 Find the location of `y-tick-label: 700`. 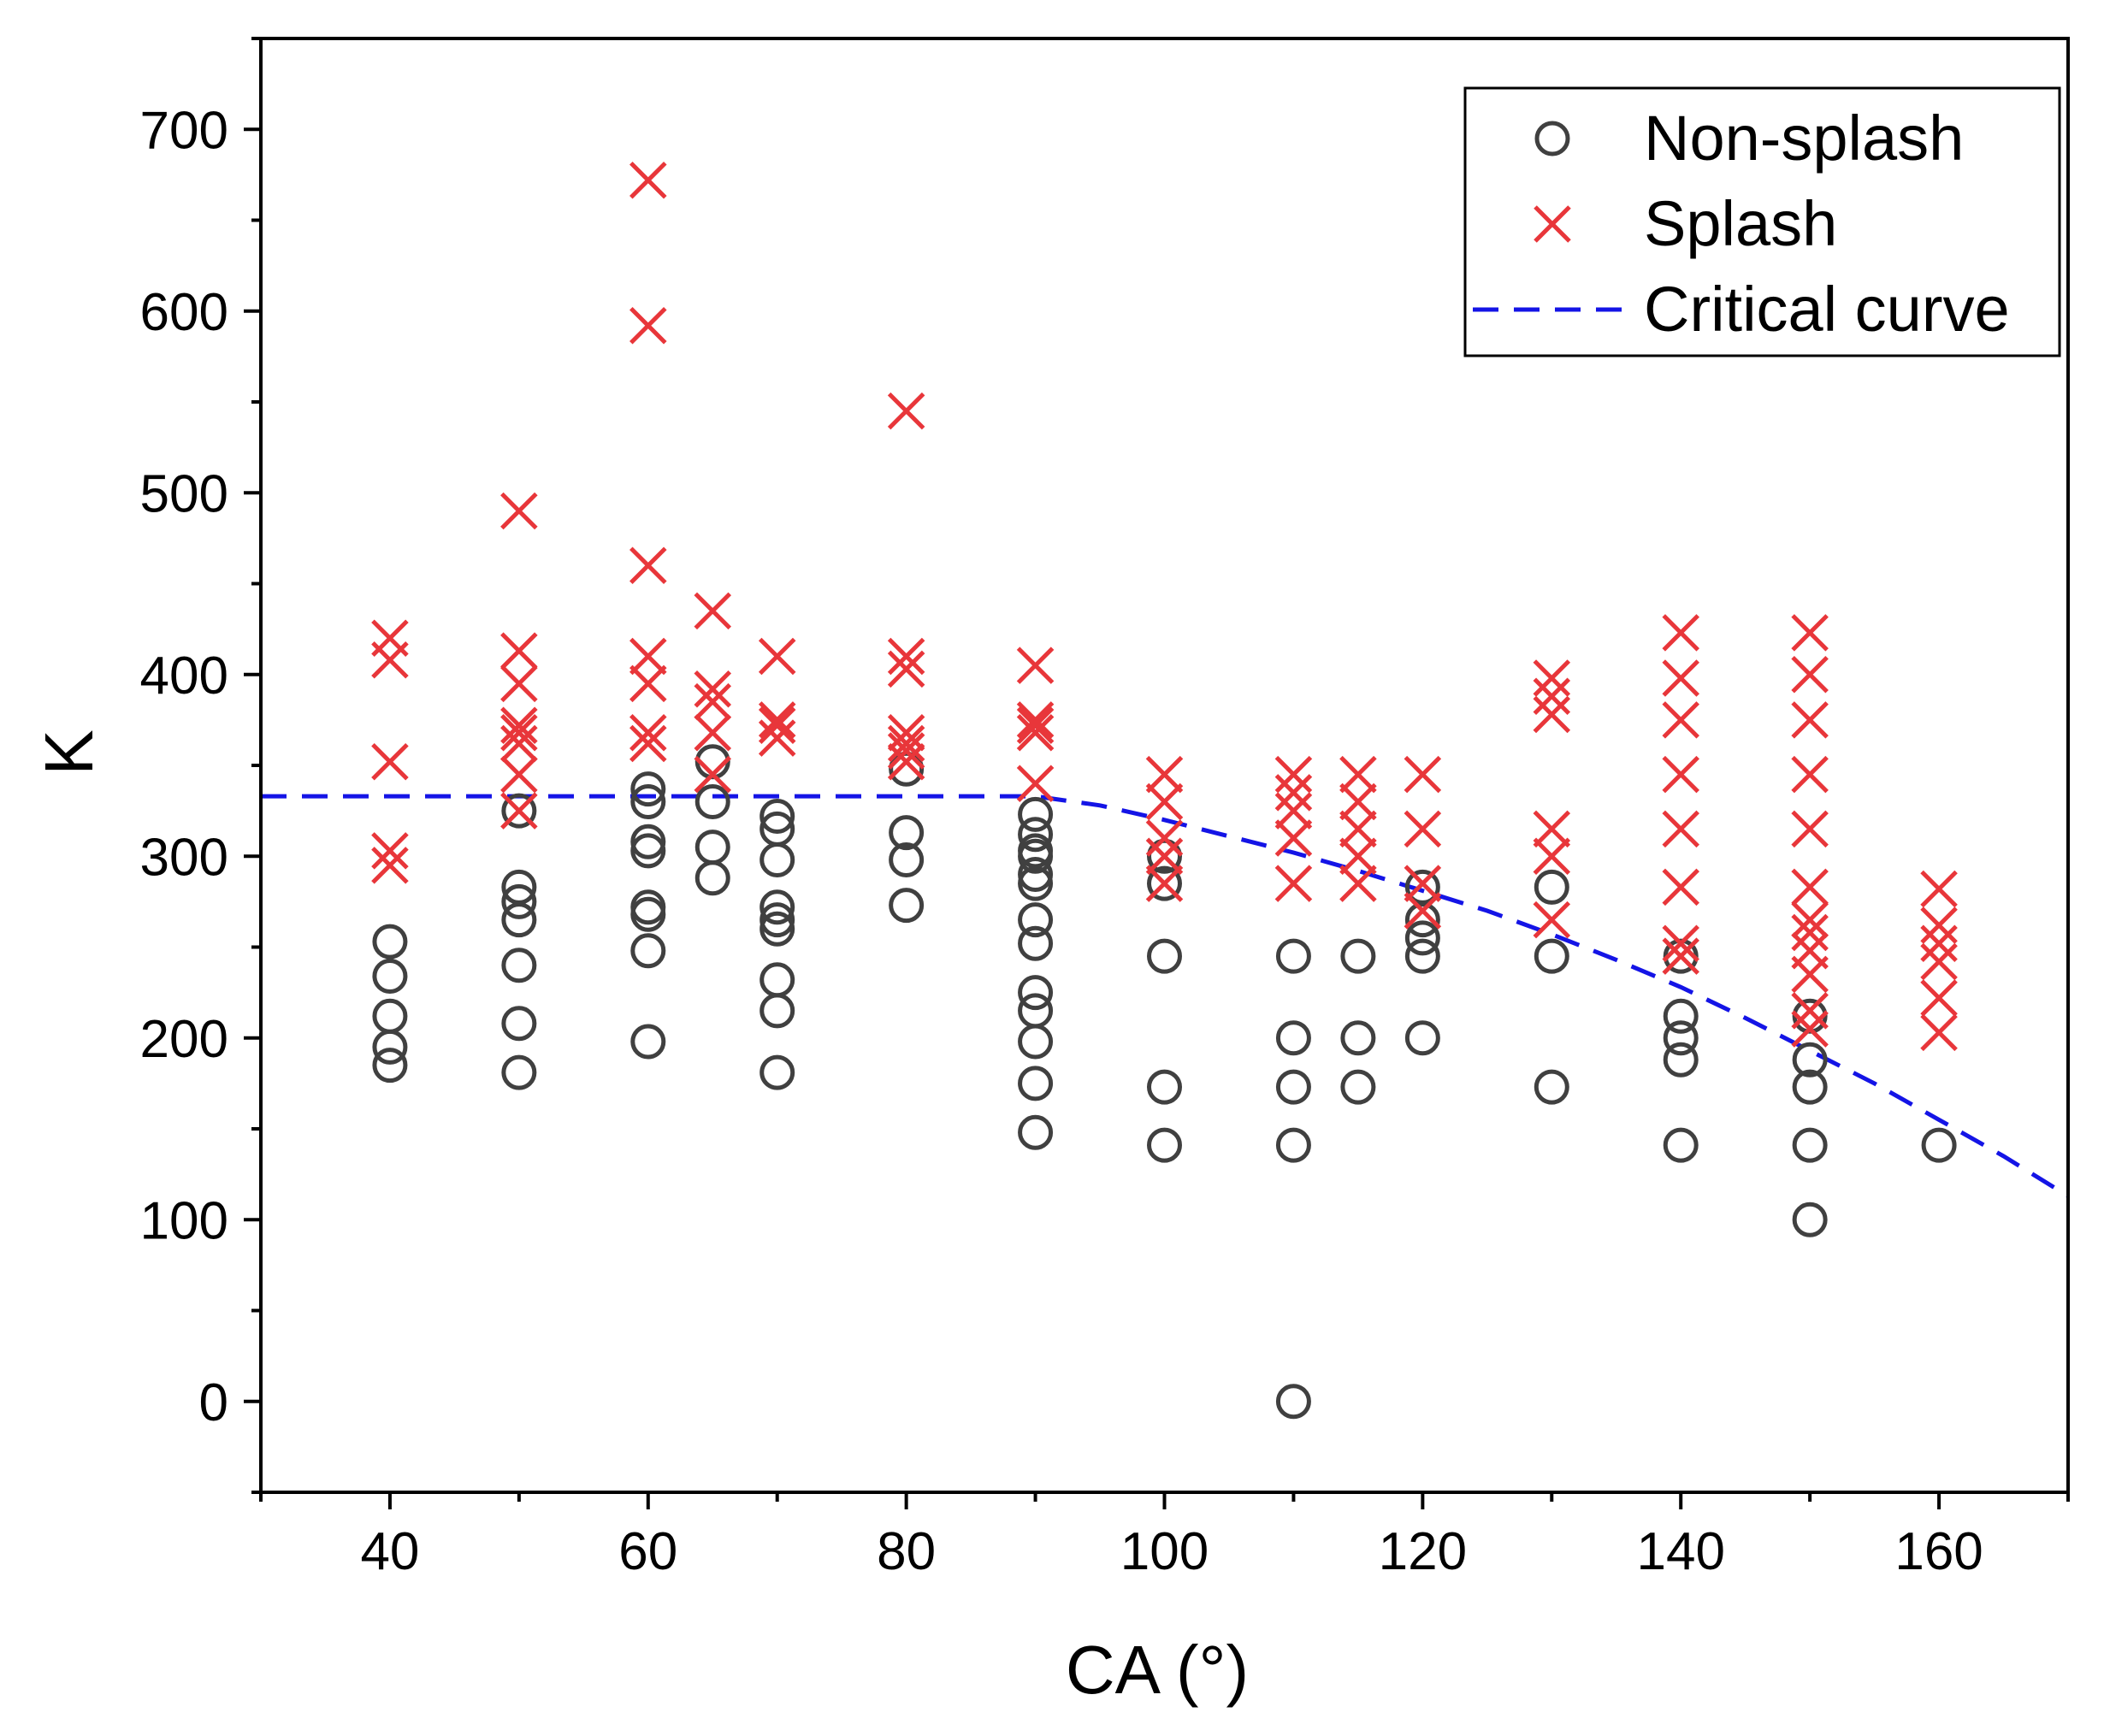

y-tick-label: 700 is located at coordinates (184, 131).